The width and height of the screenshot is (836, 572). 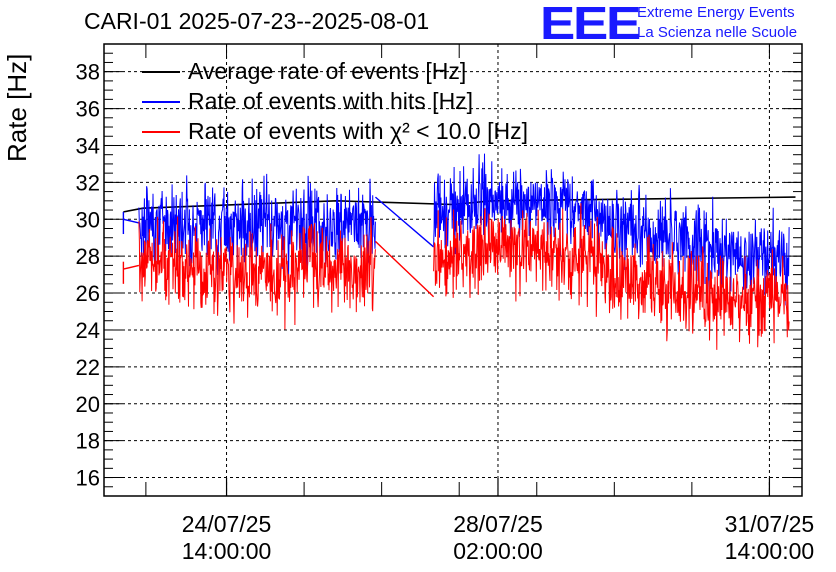 What do you see at coordinates (88, 293) in the screenshot?
I see `y-tick-label: 26` at bounding box center [88, 293].